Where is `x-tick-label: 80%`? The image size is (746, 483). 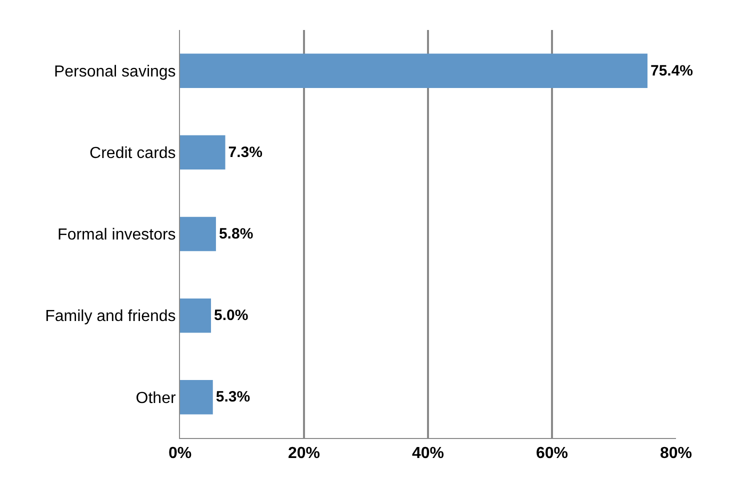
x-tick-label: 80% is located at coordinates (676, 453).